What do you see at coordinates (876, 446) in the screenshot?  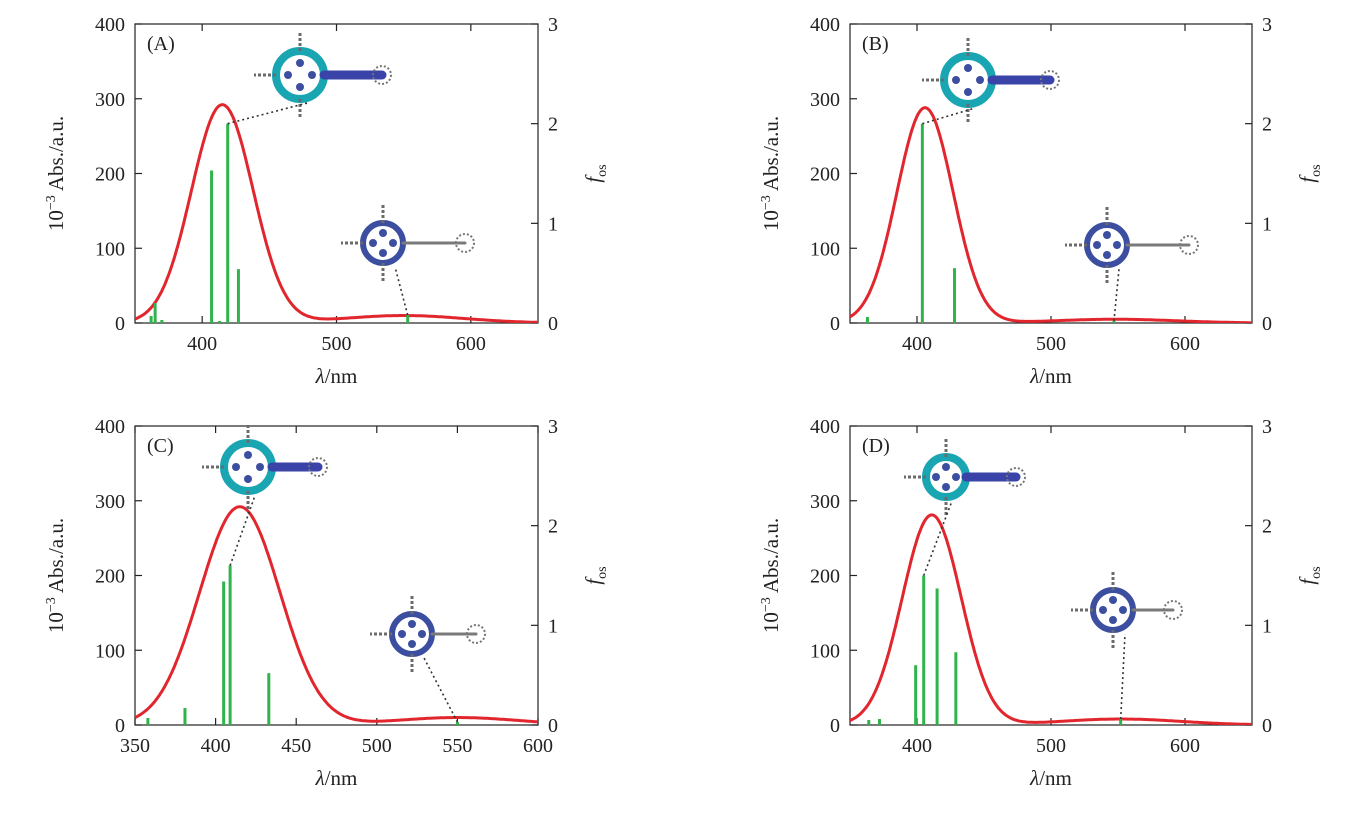 I see `panel-label: (D)` at bounding box center [876, 446].